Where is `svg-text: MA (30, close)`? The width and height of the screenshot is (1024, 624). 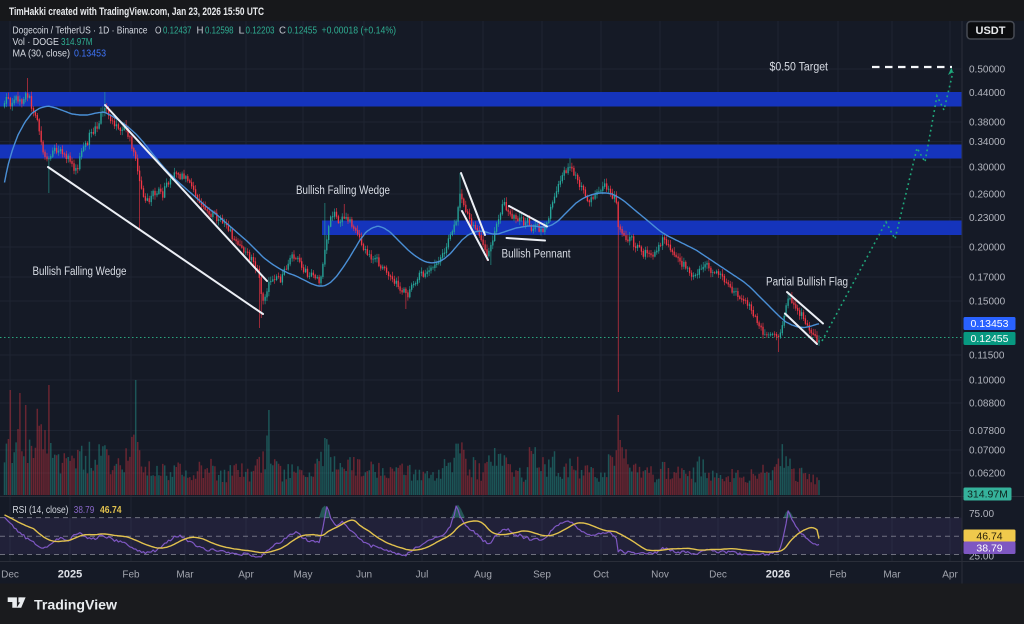 svg-text: MA (30, close) is located at coordinates (42, 54).